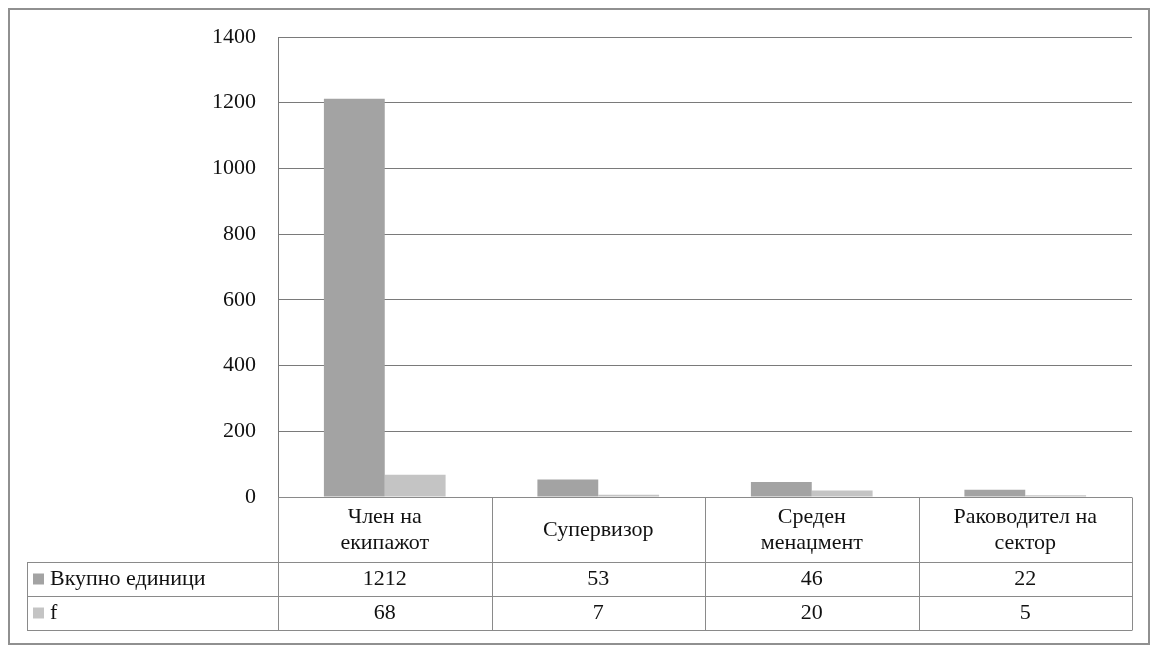 This screenshot has width=1159, height=651. I want to click on x-tick-label: Член на екипажот, so click(385, 528).